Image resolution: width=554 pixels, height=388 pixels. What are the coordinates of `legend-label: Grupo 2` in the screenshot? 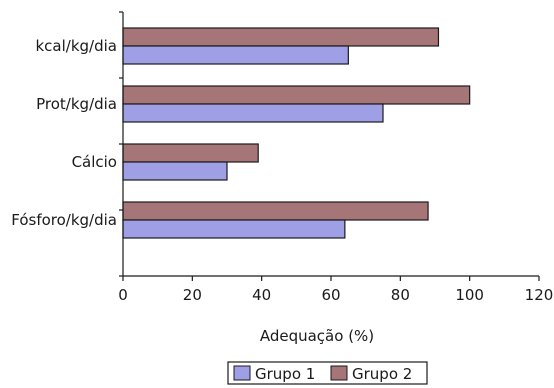 It's located at (382, 374).